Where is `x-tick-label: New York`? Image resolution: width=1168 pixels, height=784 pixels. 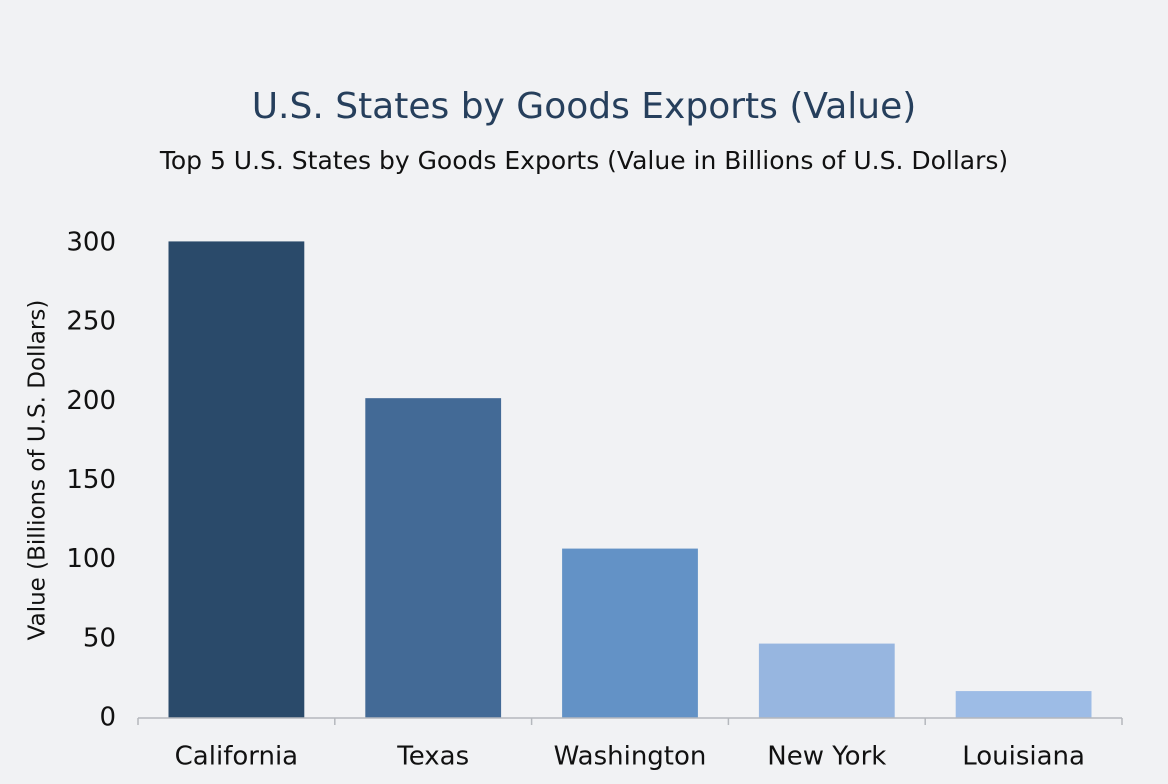
x-tick-label: New York is located at coordinates (826, 757).